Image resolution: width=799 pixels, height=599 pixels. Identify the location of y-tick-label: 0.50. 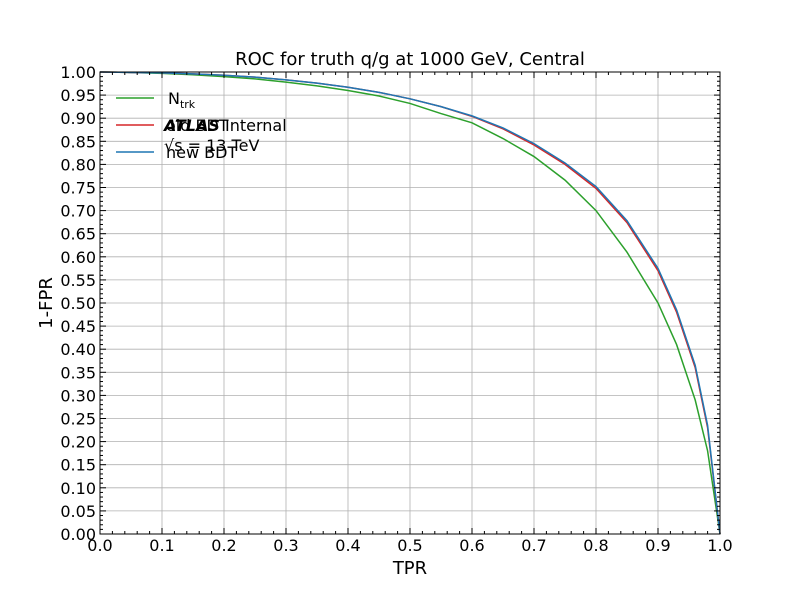
(78, 303).